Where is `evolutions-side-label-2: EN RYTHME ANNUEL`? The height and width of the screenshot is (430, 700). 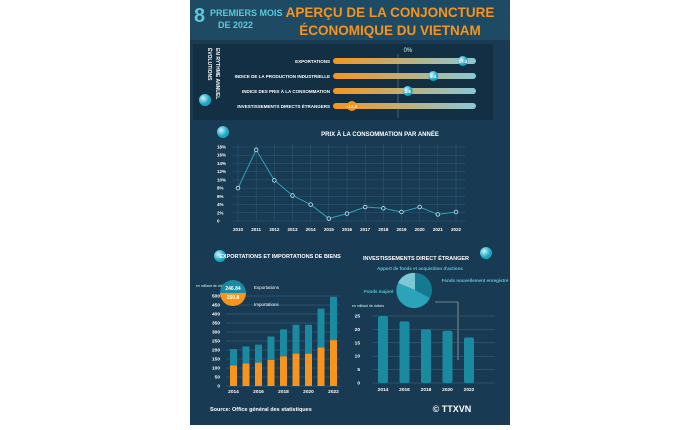
evolutions-side-label-2: EN RYTHME ANNUEL is located at coordinates (217, 73).